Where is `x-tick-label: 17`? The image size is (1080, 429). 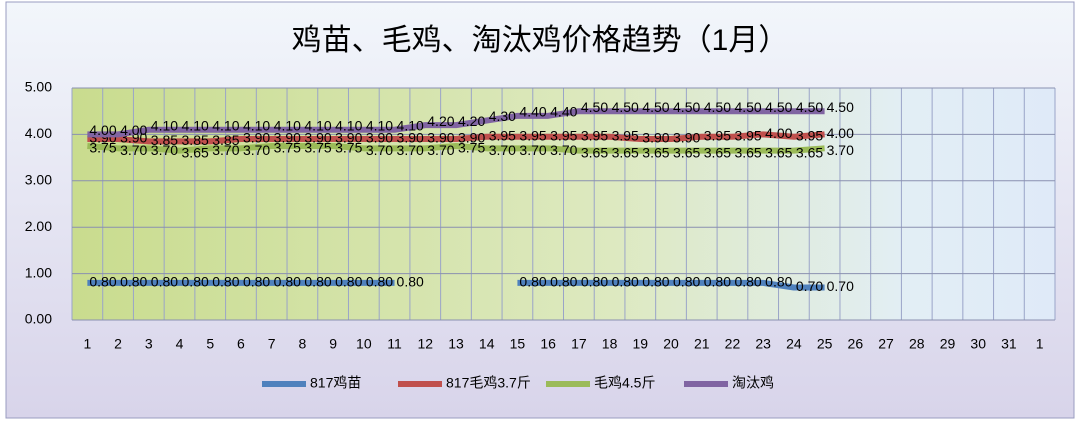
x-tick-label: 17 is located at coordinates (579, 344).